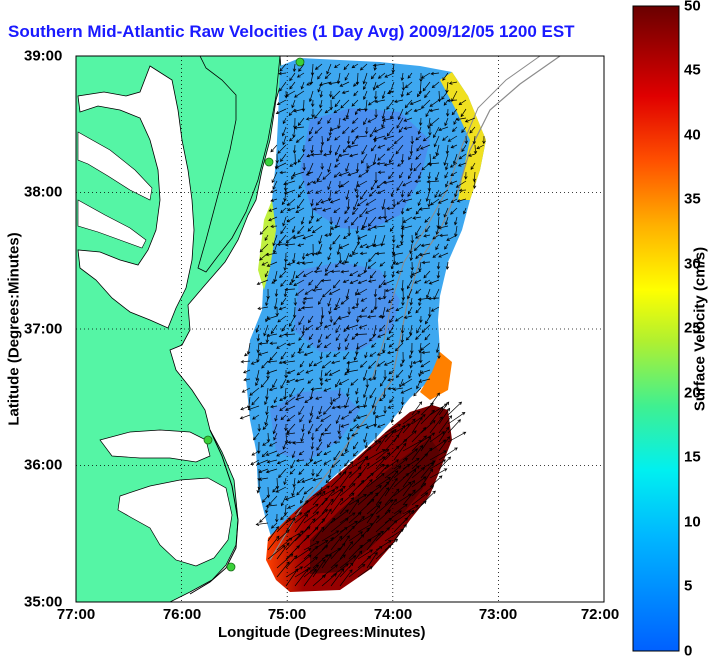  I want to click on eastern-shore, so click(239, 164).